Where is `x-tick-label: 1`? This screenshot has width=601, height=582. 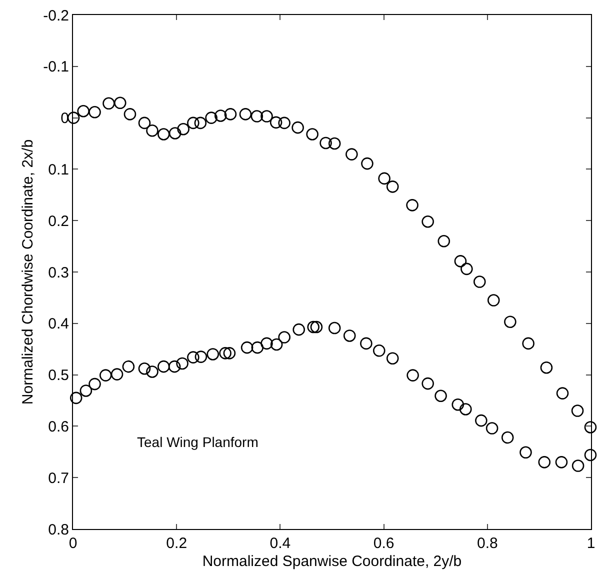
x-tick-label: 1 is located at coordinates (591, 543).